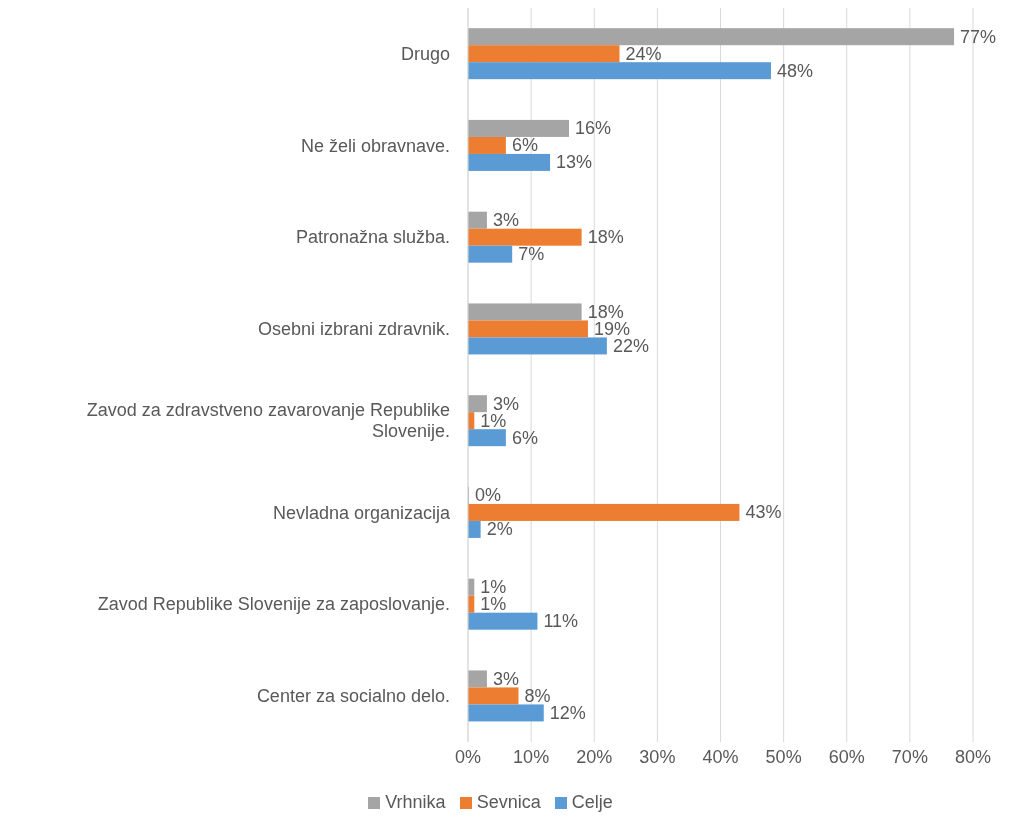 The width and height of the screenshot is (1028, 825). Describe the element at coordinates (561, 621) in the screenshot. I see `data-label: 11%` at that location.